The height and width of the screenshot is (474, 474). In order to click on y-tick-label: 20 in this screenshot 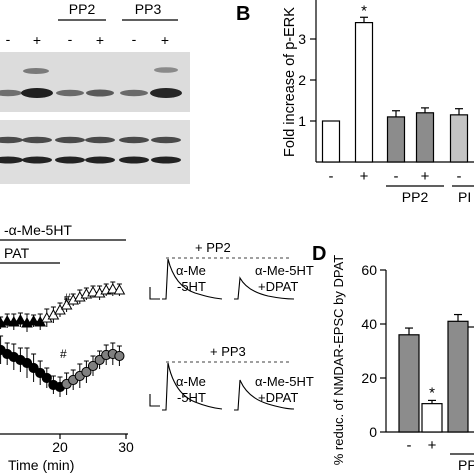, I will do `click(369, 378)`.